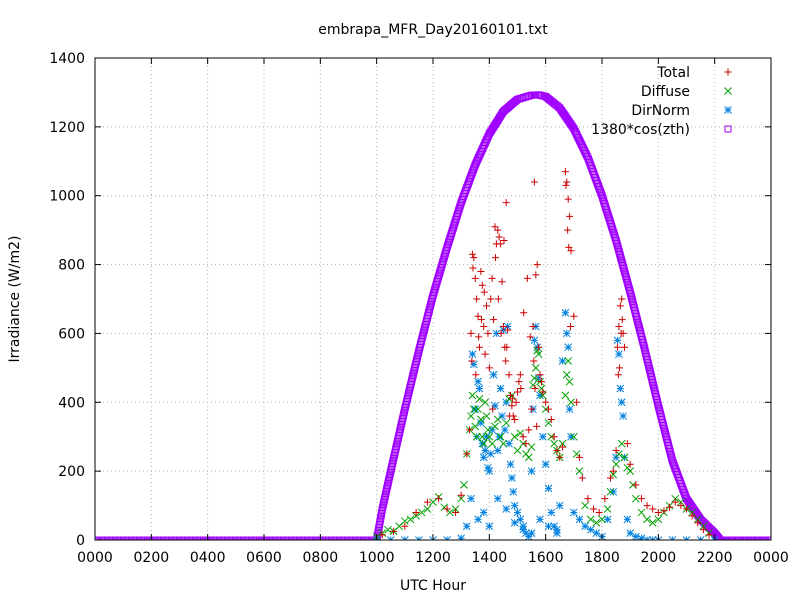 The image size is (800, 600). Describe the element at coordinates (71, 334) in the screenshot. I see `y-tick-label: 600` at that location.